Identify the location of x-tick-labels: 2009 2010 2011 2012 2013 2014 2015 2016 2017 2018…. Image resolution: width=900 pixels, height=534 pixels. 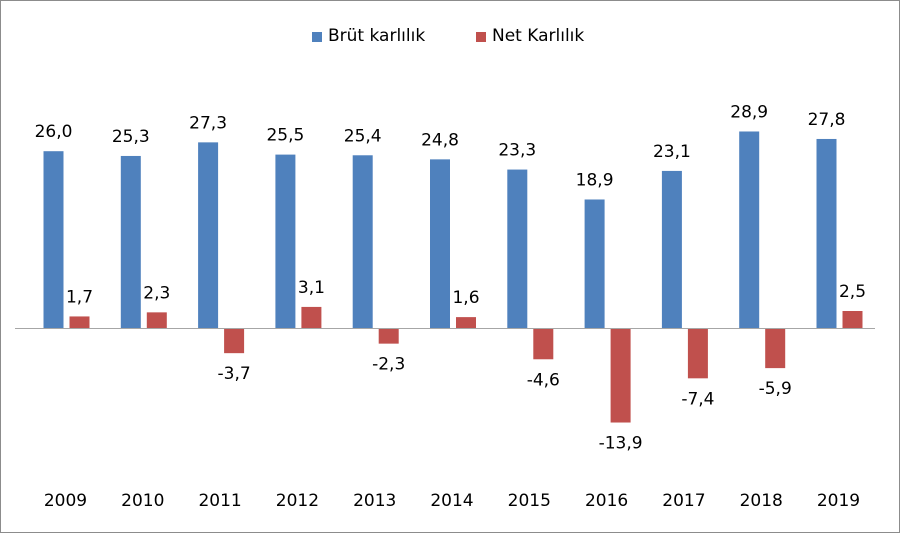
(452, 501).